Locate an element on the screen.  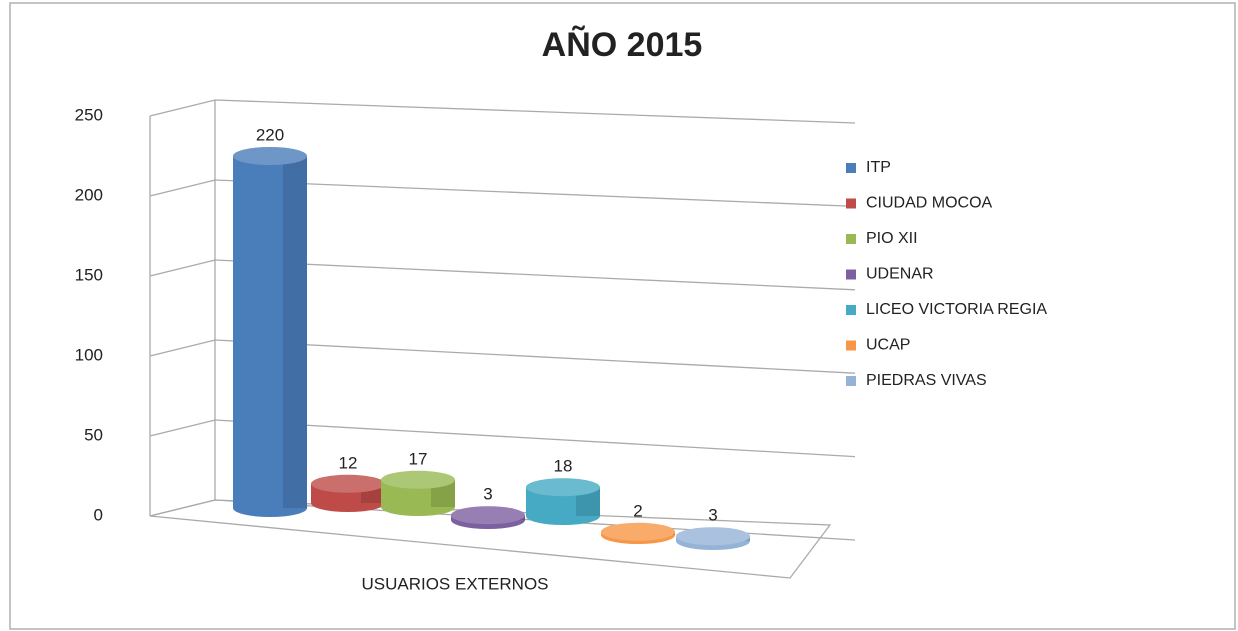
y-tick-label: 0 is located at coordinates (98, 514).